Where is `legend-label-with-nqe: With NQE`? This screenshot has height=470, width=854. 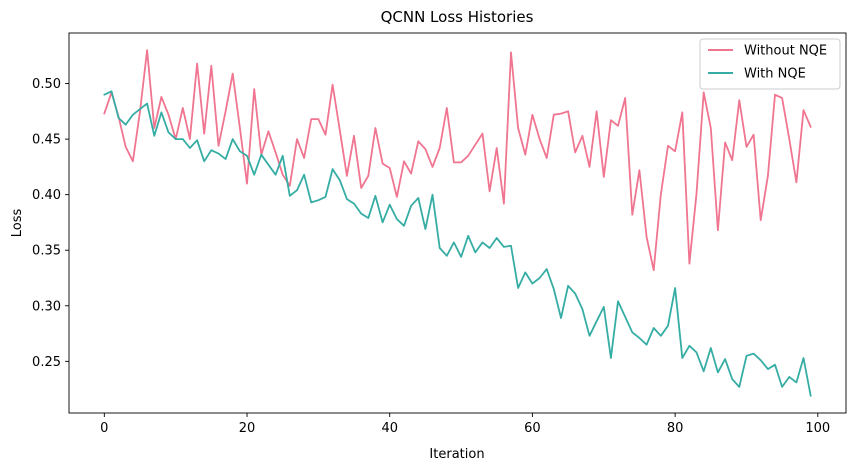 legend-label-with-nqe: With NQE is located at coordinates (775, 74).